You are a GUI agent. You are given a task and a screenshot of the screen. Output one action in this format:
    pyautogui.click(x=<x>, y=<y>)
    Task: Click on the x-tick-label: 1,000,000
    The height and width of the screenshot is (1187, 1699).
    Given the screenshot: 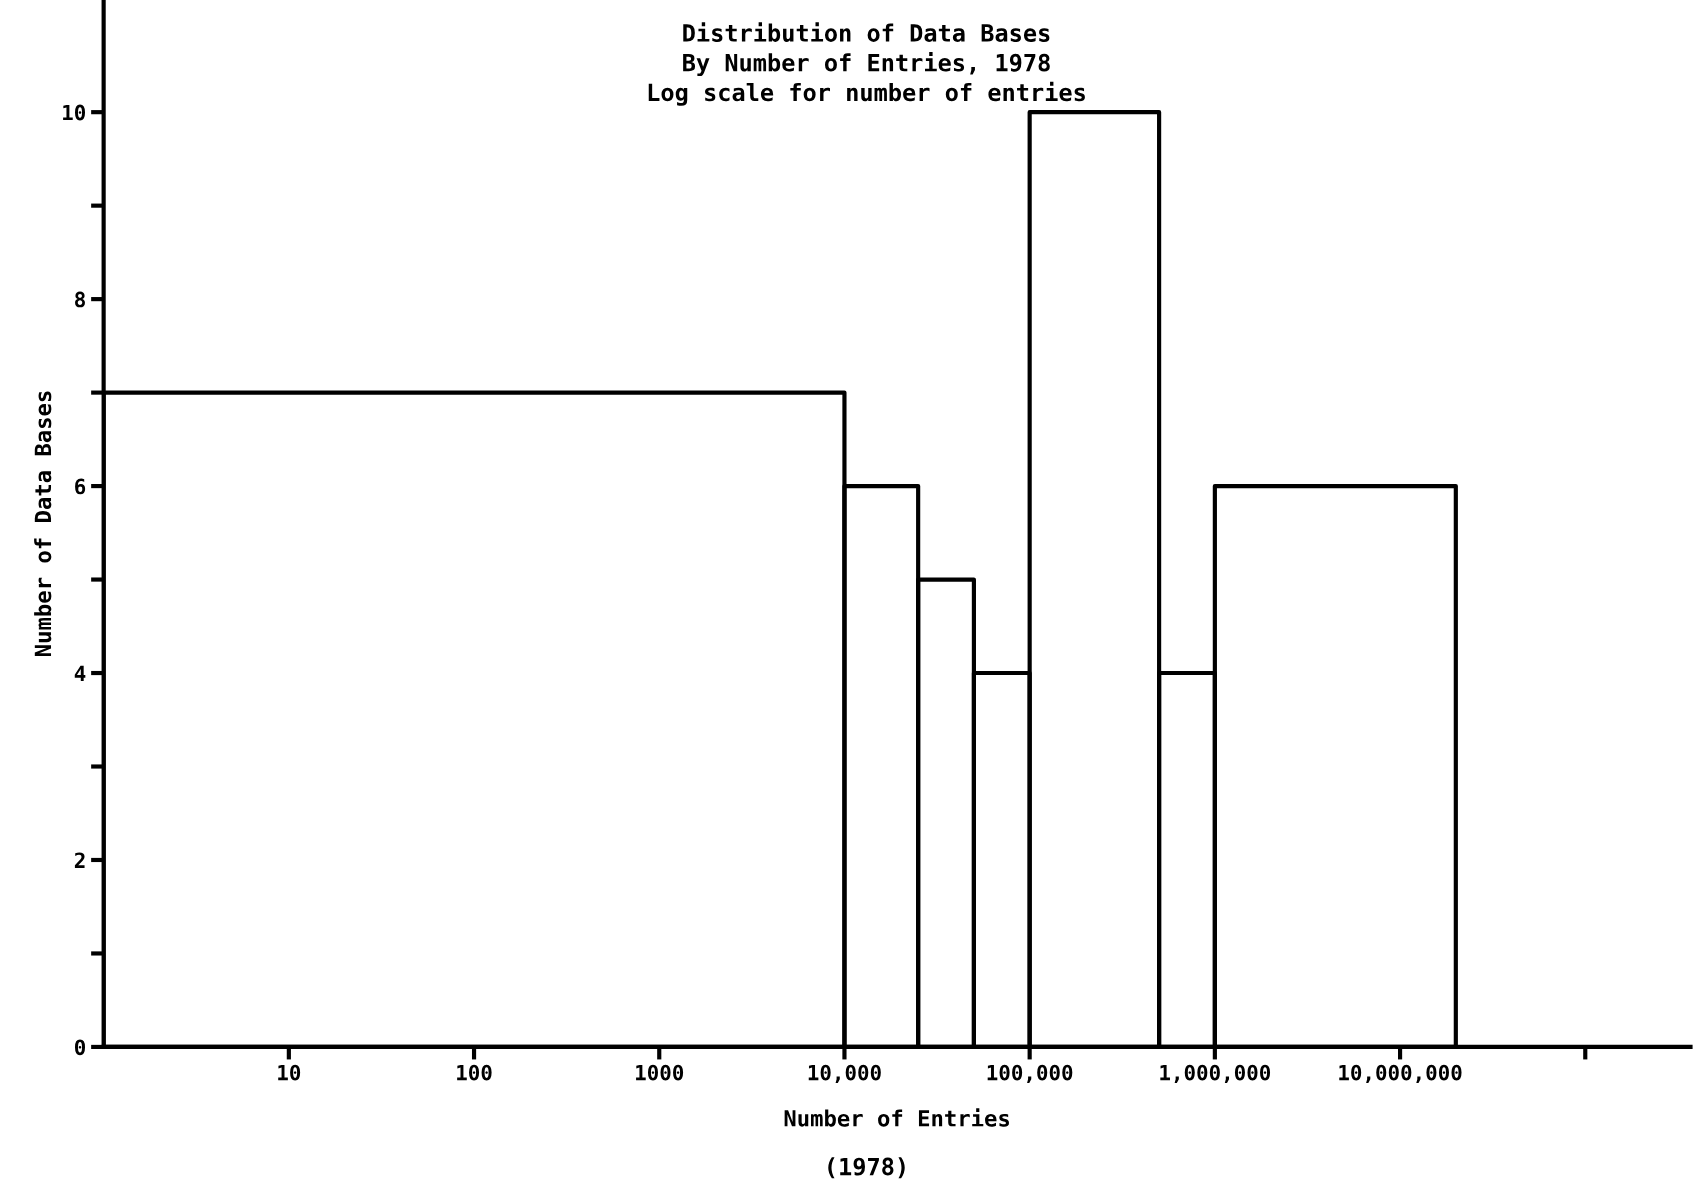 What is the action you would take?
    pyautogui.click(x=1215, y=1074)
    